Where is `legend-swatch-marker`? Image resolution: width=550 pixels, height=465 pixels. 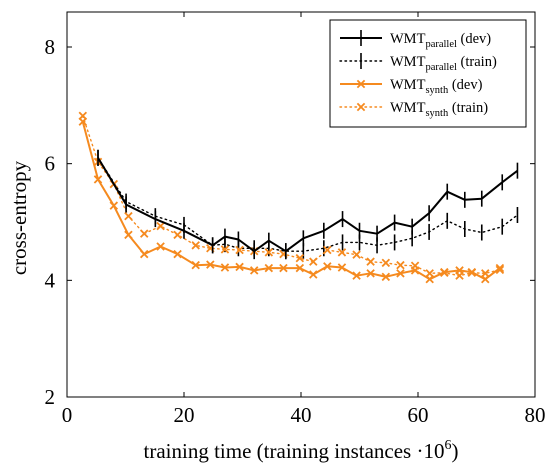
legend-swatch-marker is located at coordinates (361, 84).